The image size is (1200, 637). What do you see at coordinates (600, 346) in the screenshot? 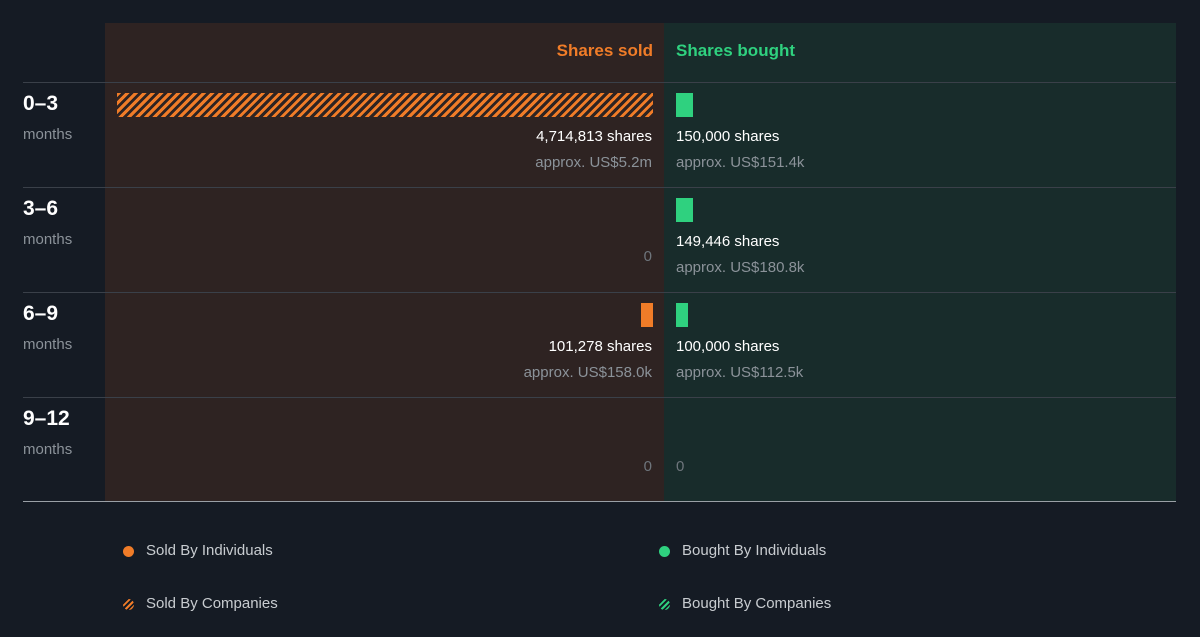
I see `sold-shares-value: 101,278 shares` at bounding box center [600, 346].